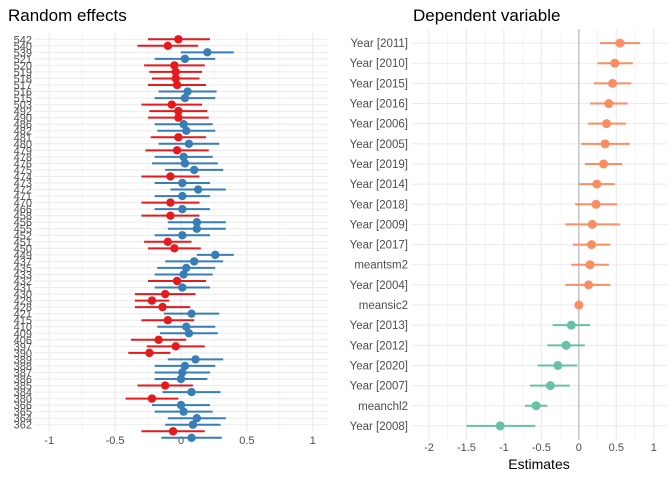  I want to click on random-effects-y-tick-label: 421, so click(23, 315).